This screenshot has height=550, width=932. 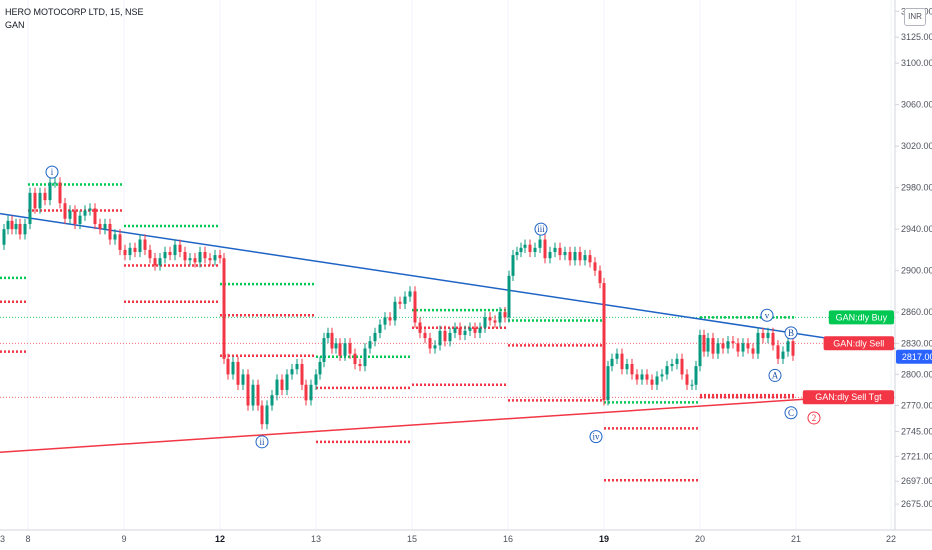 I want to click on wave-label: B, so click(x=791, y=333).